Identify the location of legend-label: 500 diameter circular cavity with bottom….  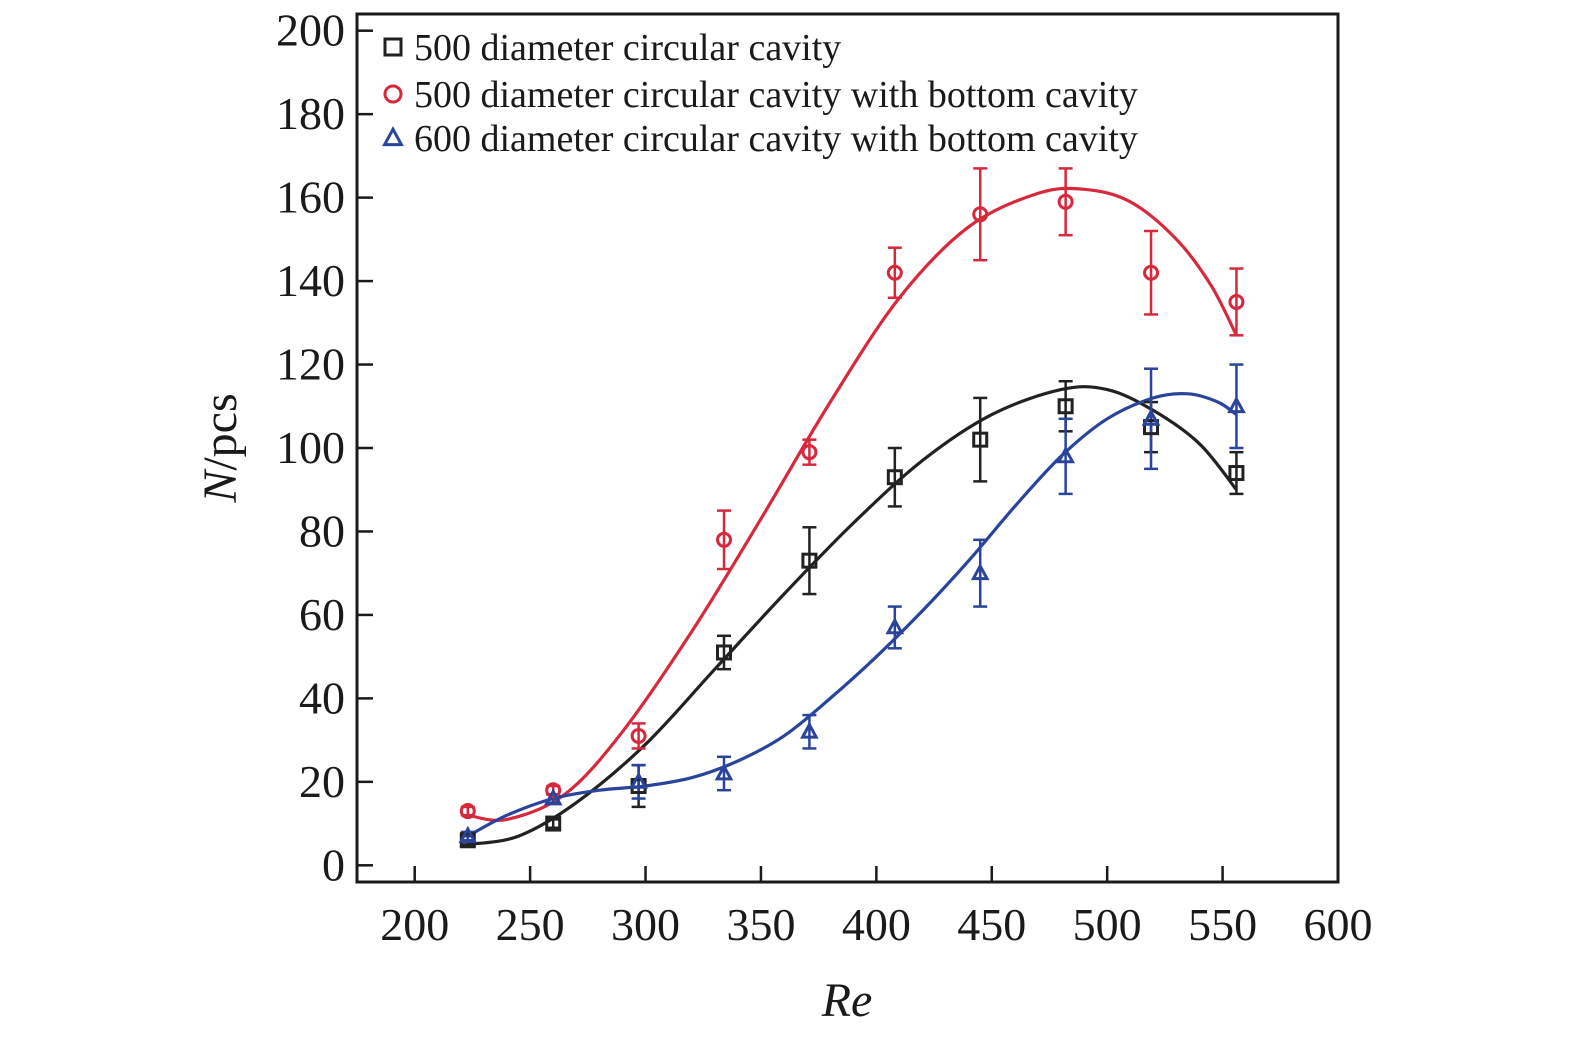
(776, 95).